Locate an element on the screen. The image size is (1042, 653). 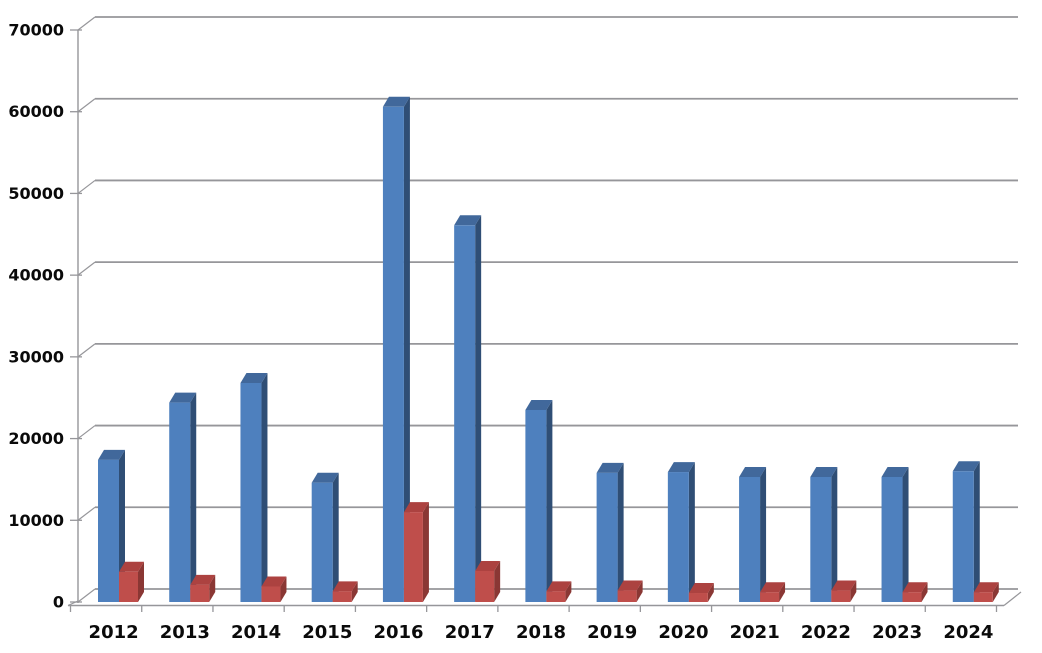
bar-blue-2014 is located at coordinates (254, 487).